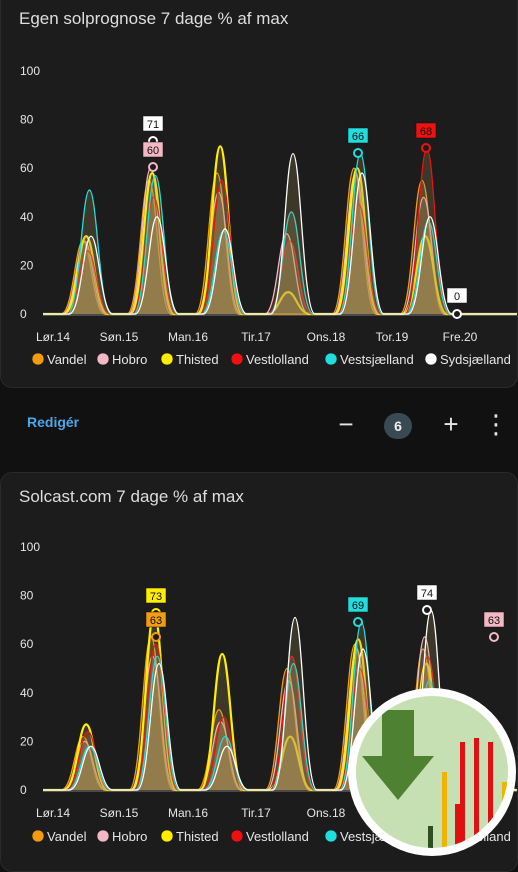  I want to click on data-label: 0, so click(457, 295).